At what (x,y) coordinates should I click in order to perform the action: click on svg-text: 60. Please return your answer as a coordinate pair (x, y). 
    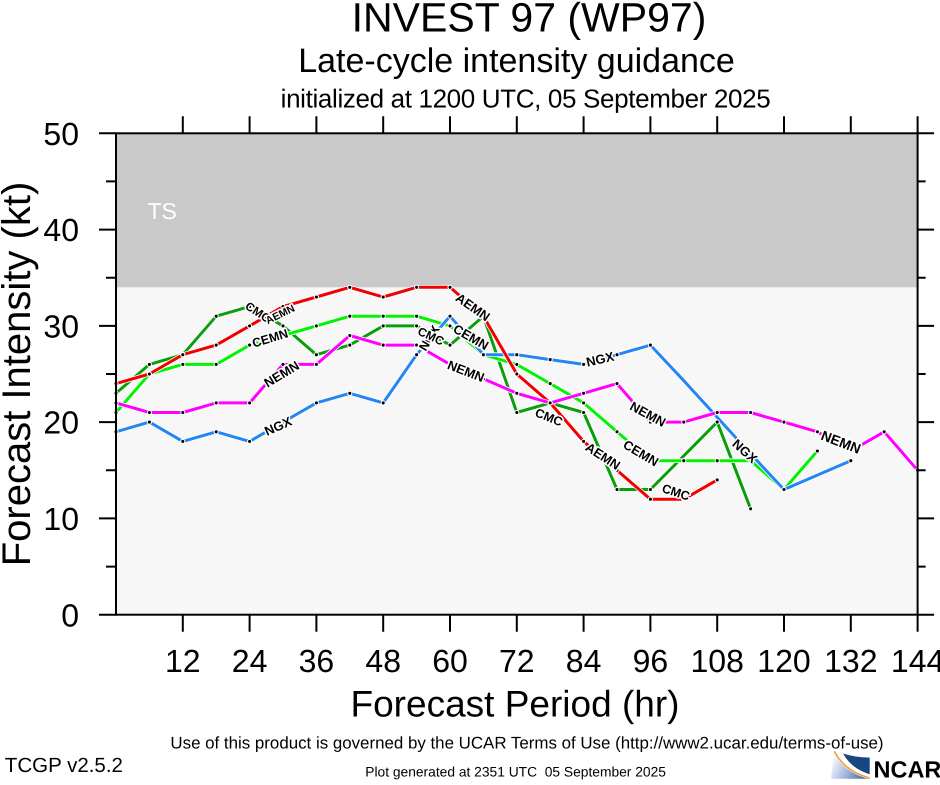
    Looking at the image, I should click on (450, 661).